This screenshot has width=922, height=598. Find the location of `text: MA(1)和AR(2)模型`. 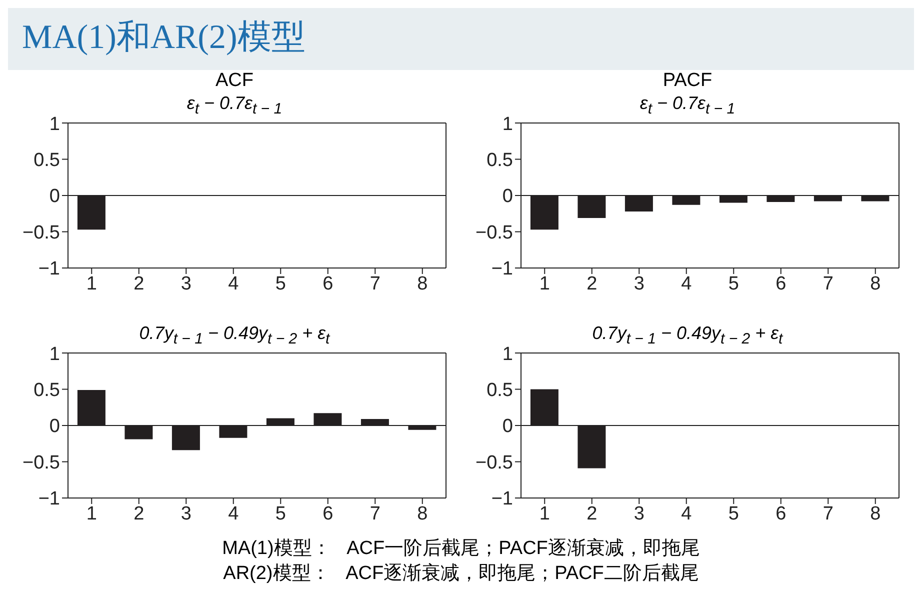

text: MA(1)和AR(2)模型 is located at coordinates (164, 38).